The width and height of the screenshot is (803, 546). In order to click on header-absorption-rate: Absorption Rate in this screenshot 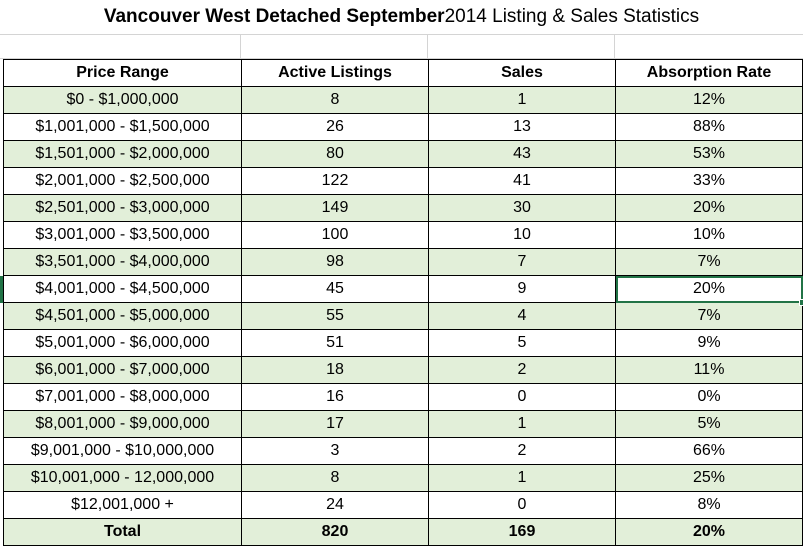, I will do `click(709, 73)`.